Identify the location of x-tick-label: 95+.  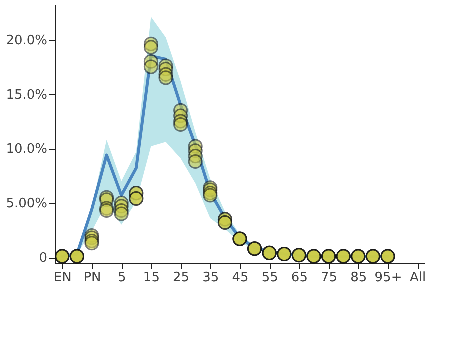
(388, 278).